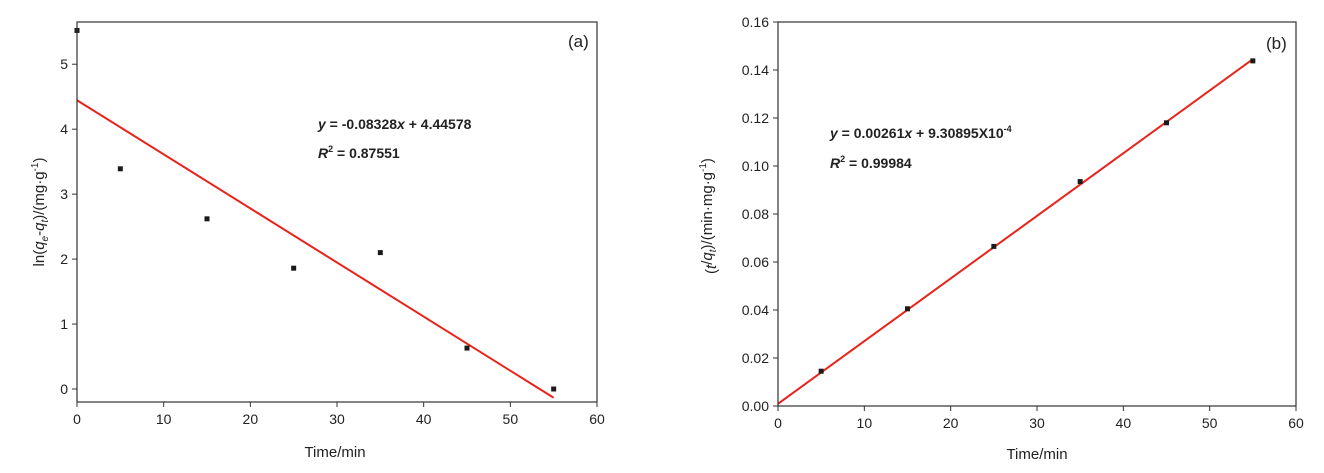  Describe the element at coordinates (64, 259) in the screenshot. I see `y-tick-label: 2` at that location.